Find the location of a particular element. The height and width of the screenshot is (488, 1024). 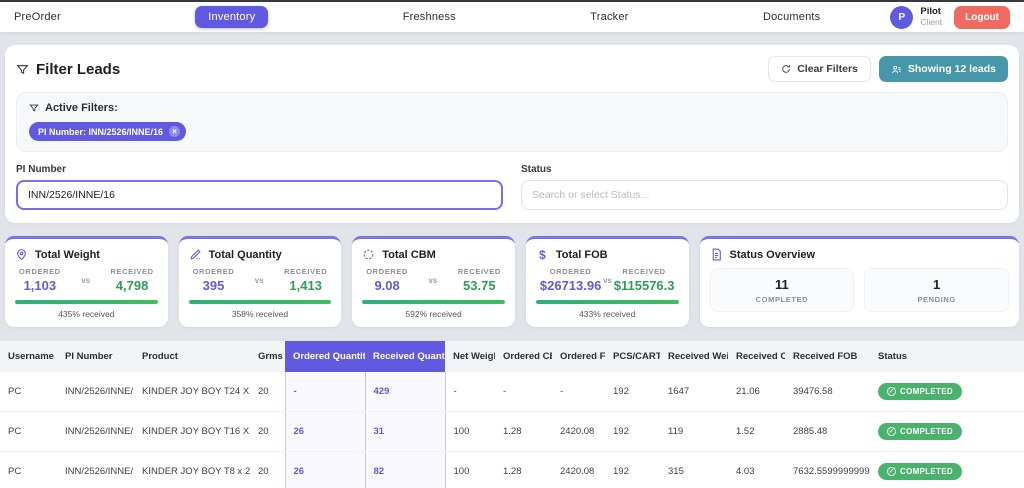

received-value: 1,413 is located at coordinates (305, 285).